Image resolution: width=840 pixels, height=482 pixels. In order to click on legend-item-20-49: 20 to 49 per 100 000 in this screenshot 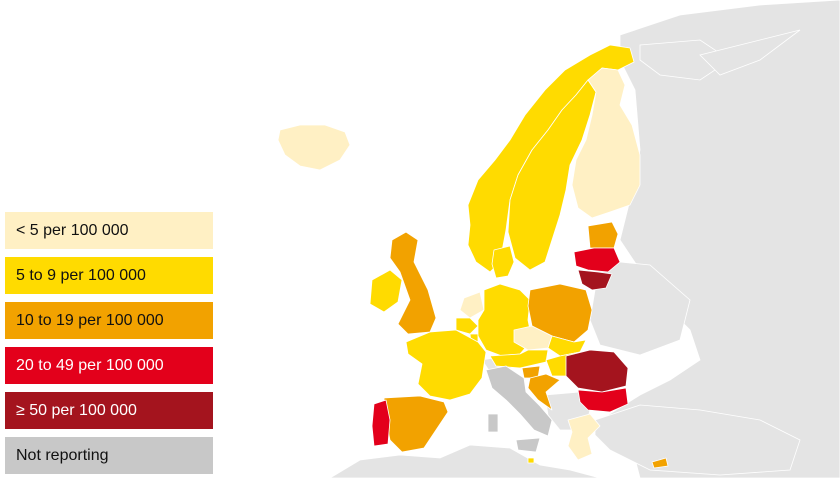, I will do `click(109, 365)`.